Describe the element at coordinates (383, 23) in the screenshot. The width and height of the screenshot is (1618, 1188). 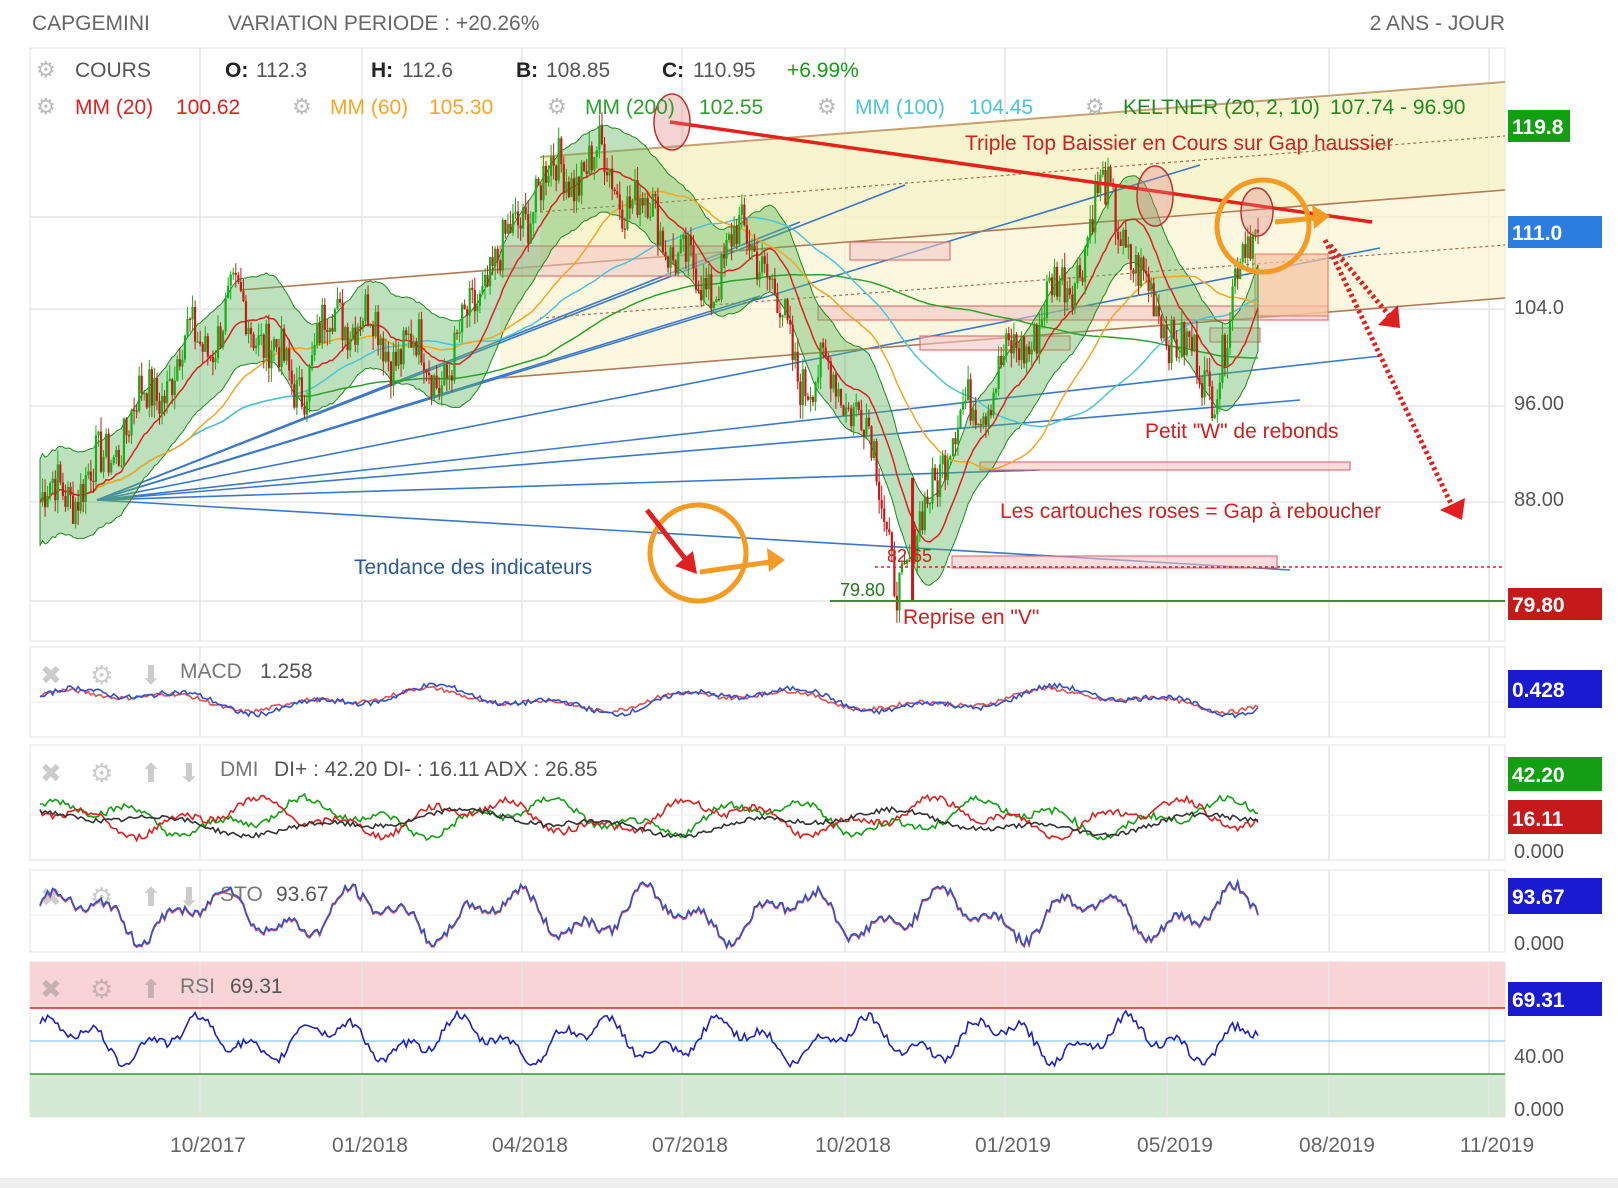
I see `variation-text: VARIATION PERIODE : +20.26%` at that location.